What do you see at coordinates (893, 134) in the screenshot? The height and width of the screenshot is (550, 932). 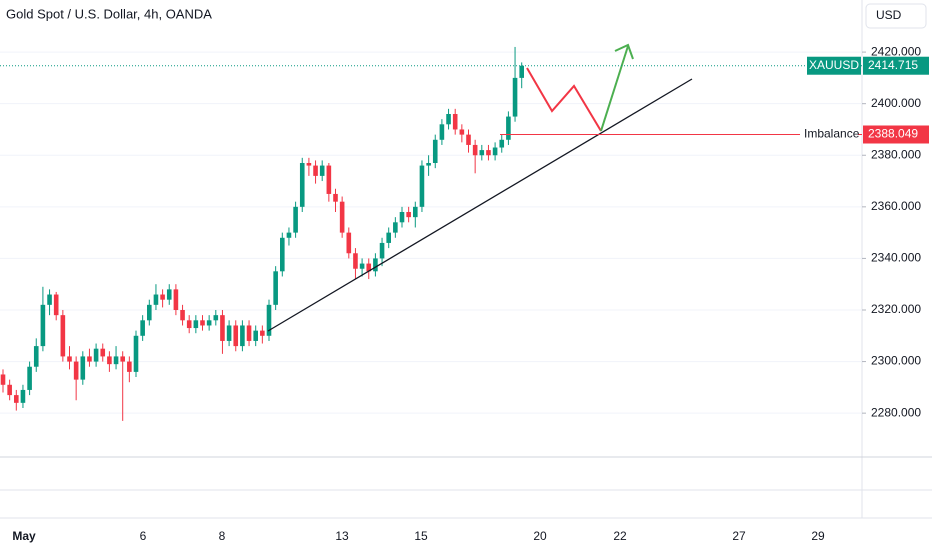 I see `imbalance-price: 2388.049` at bounding box center [893, 134].